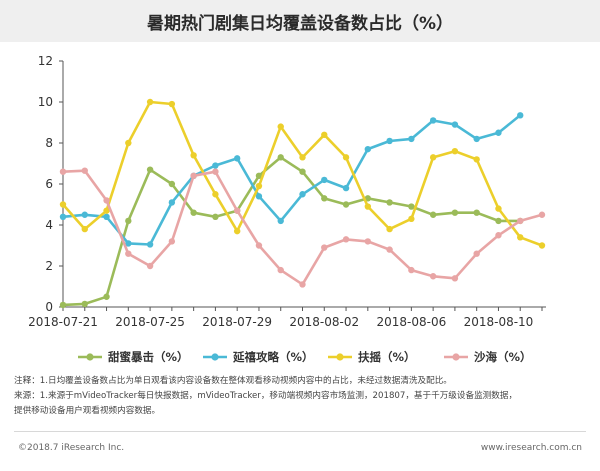 This screenshot has width=600, height=471. What do you see at coordinates (49, 184) in the screenshot?
I see `y-tick-label: 6` at bounding box center [49, 184].